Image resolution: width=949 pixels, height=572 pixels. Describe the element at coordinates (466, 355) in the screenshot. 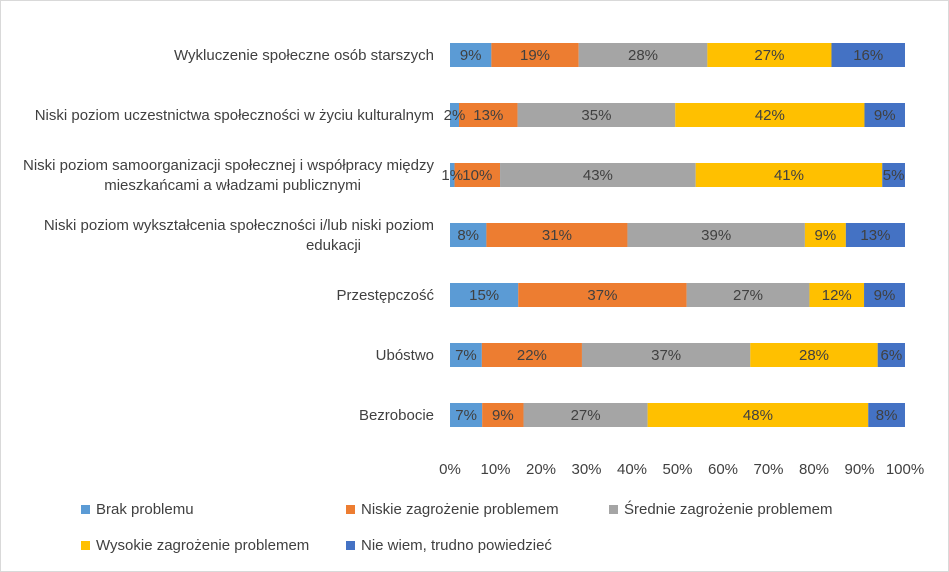

I see `data-label: 7%` at that location.